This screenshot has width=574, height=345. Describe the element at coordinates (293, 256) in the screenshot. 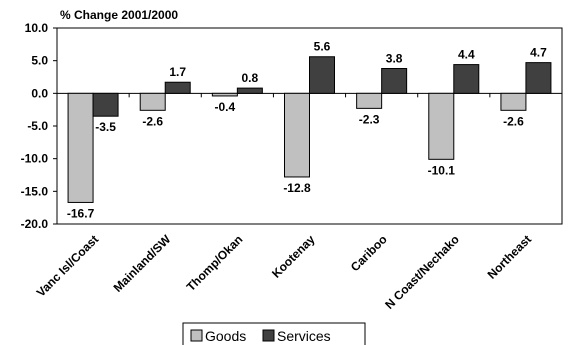

I see `category-label: Kootenay` at that location.